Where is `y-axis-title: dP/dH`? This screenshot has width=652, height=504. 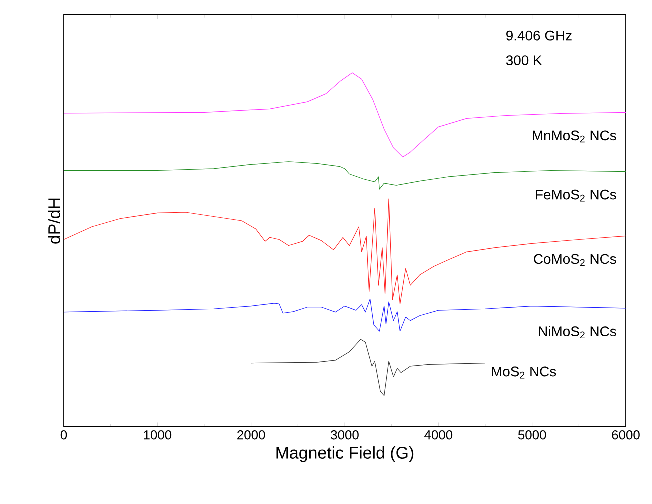
y-axis-title: dP/dH is located at coordinates (54, 221).